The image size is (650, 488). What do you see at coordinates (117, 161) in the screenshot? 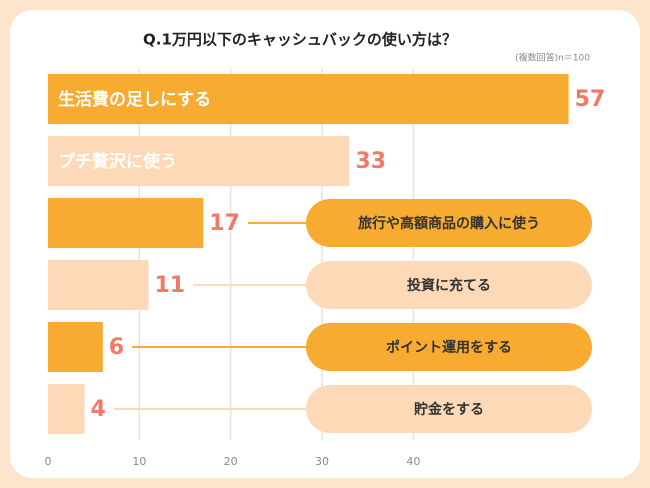
I see `category-label: プチ贅沢に使う` at bounding box center [117, 161].